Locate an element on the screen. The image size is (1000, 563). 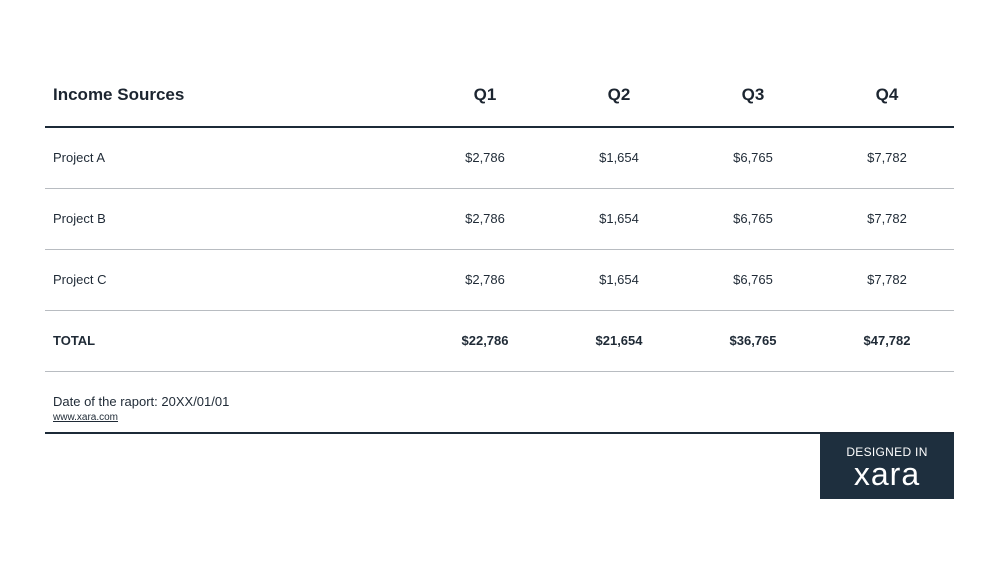
table-row: Project B $2,786 $1,654 $6,765 $7,782 is located at coordinates (499, 219).